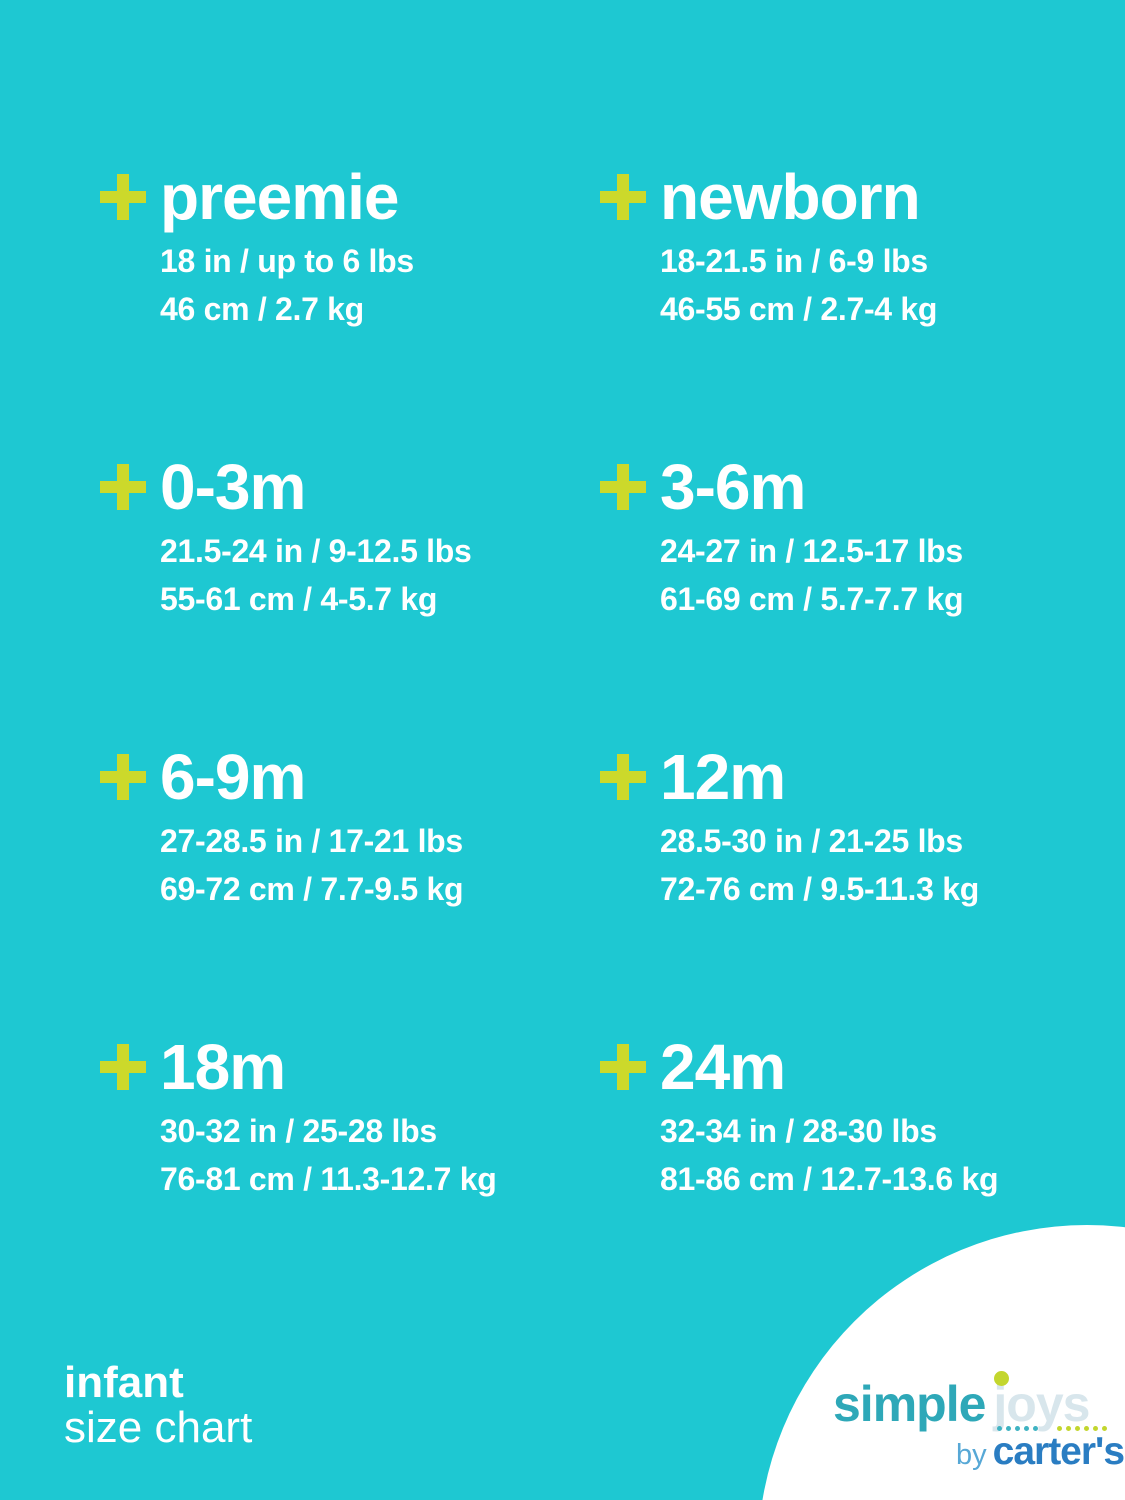 This screenshot has width=1125, height=1500. What do you see at coordinates (287, 285) in the screenshot?
I see `size-details: 18 in / up to 6 lbs 46 cm / 2.7 kg` at bounding box center [287, 285].